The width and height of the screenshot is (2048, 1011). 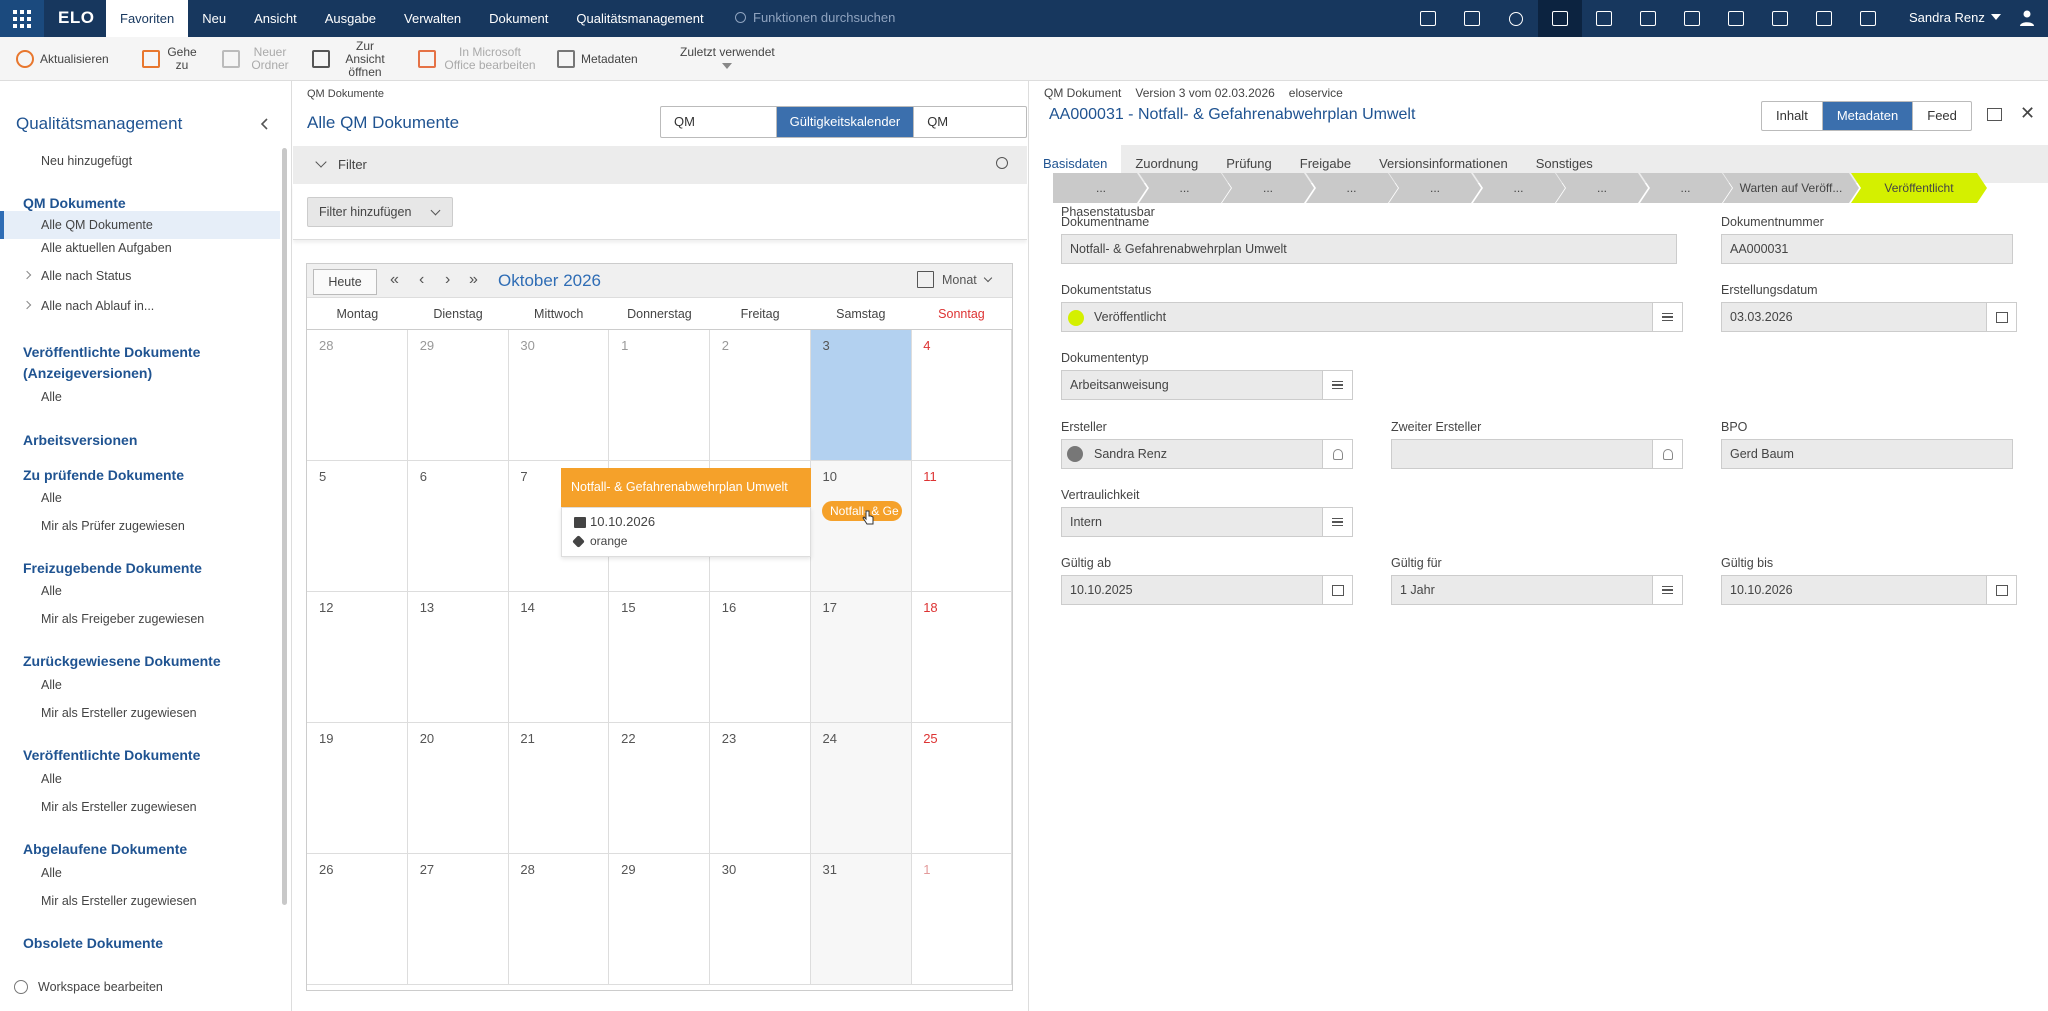 What do you see at coordinates (62, 59) in the screenshot?
I see `aktualisieren-button: Aktualisieren` at bounding box center [62, 59].